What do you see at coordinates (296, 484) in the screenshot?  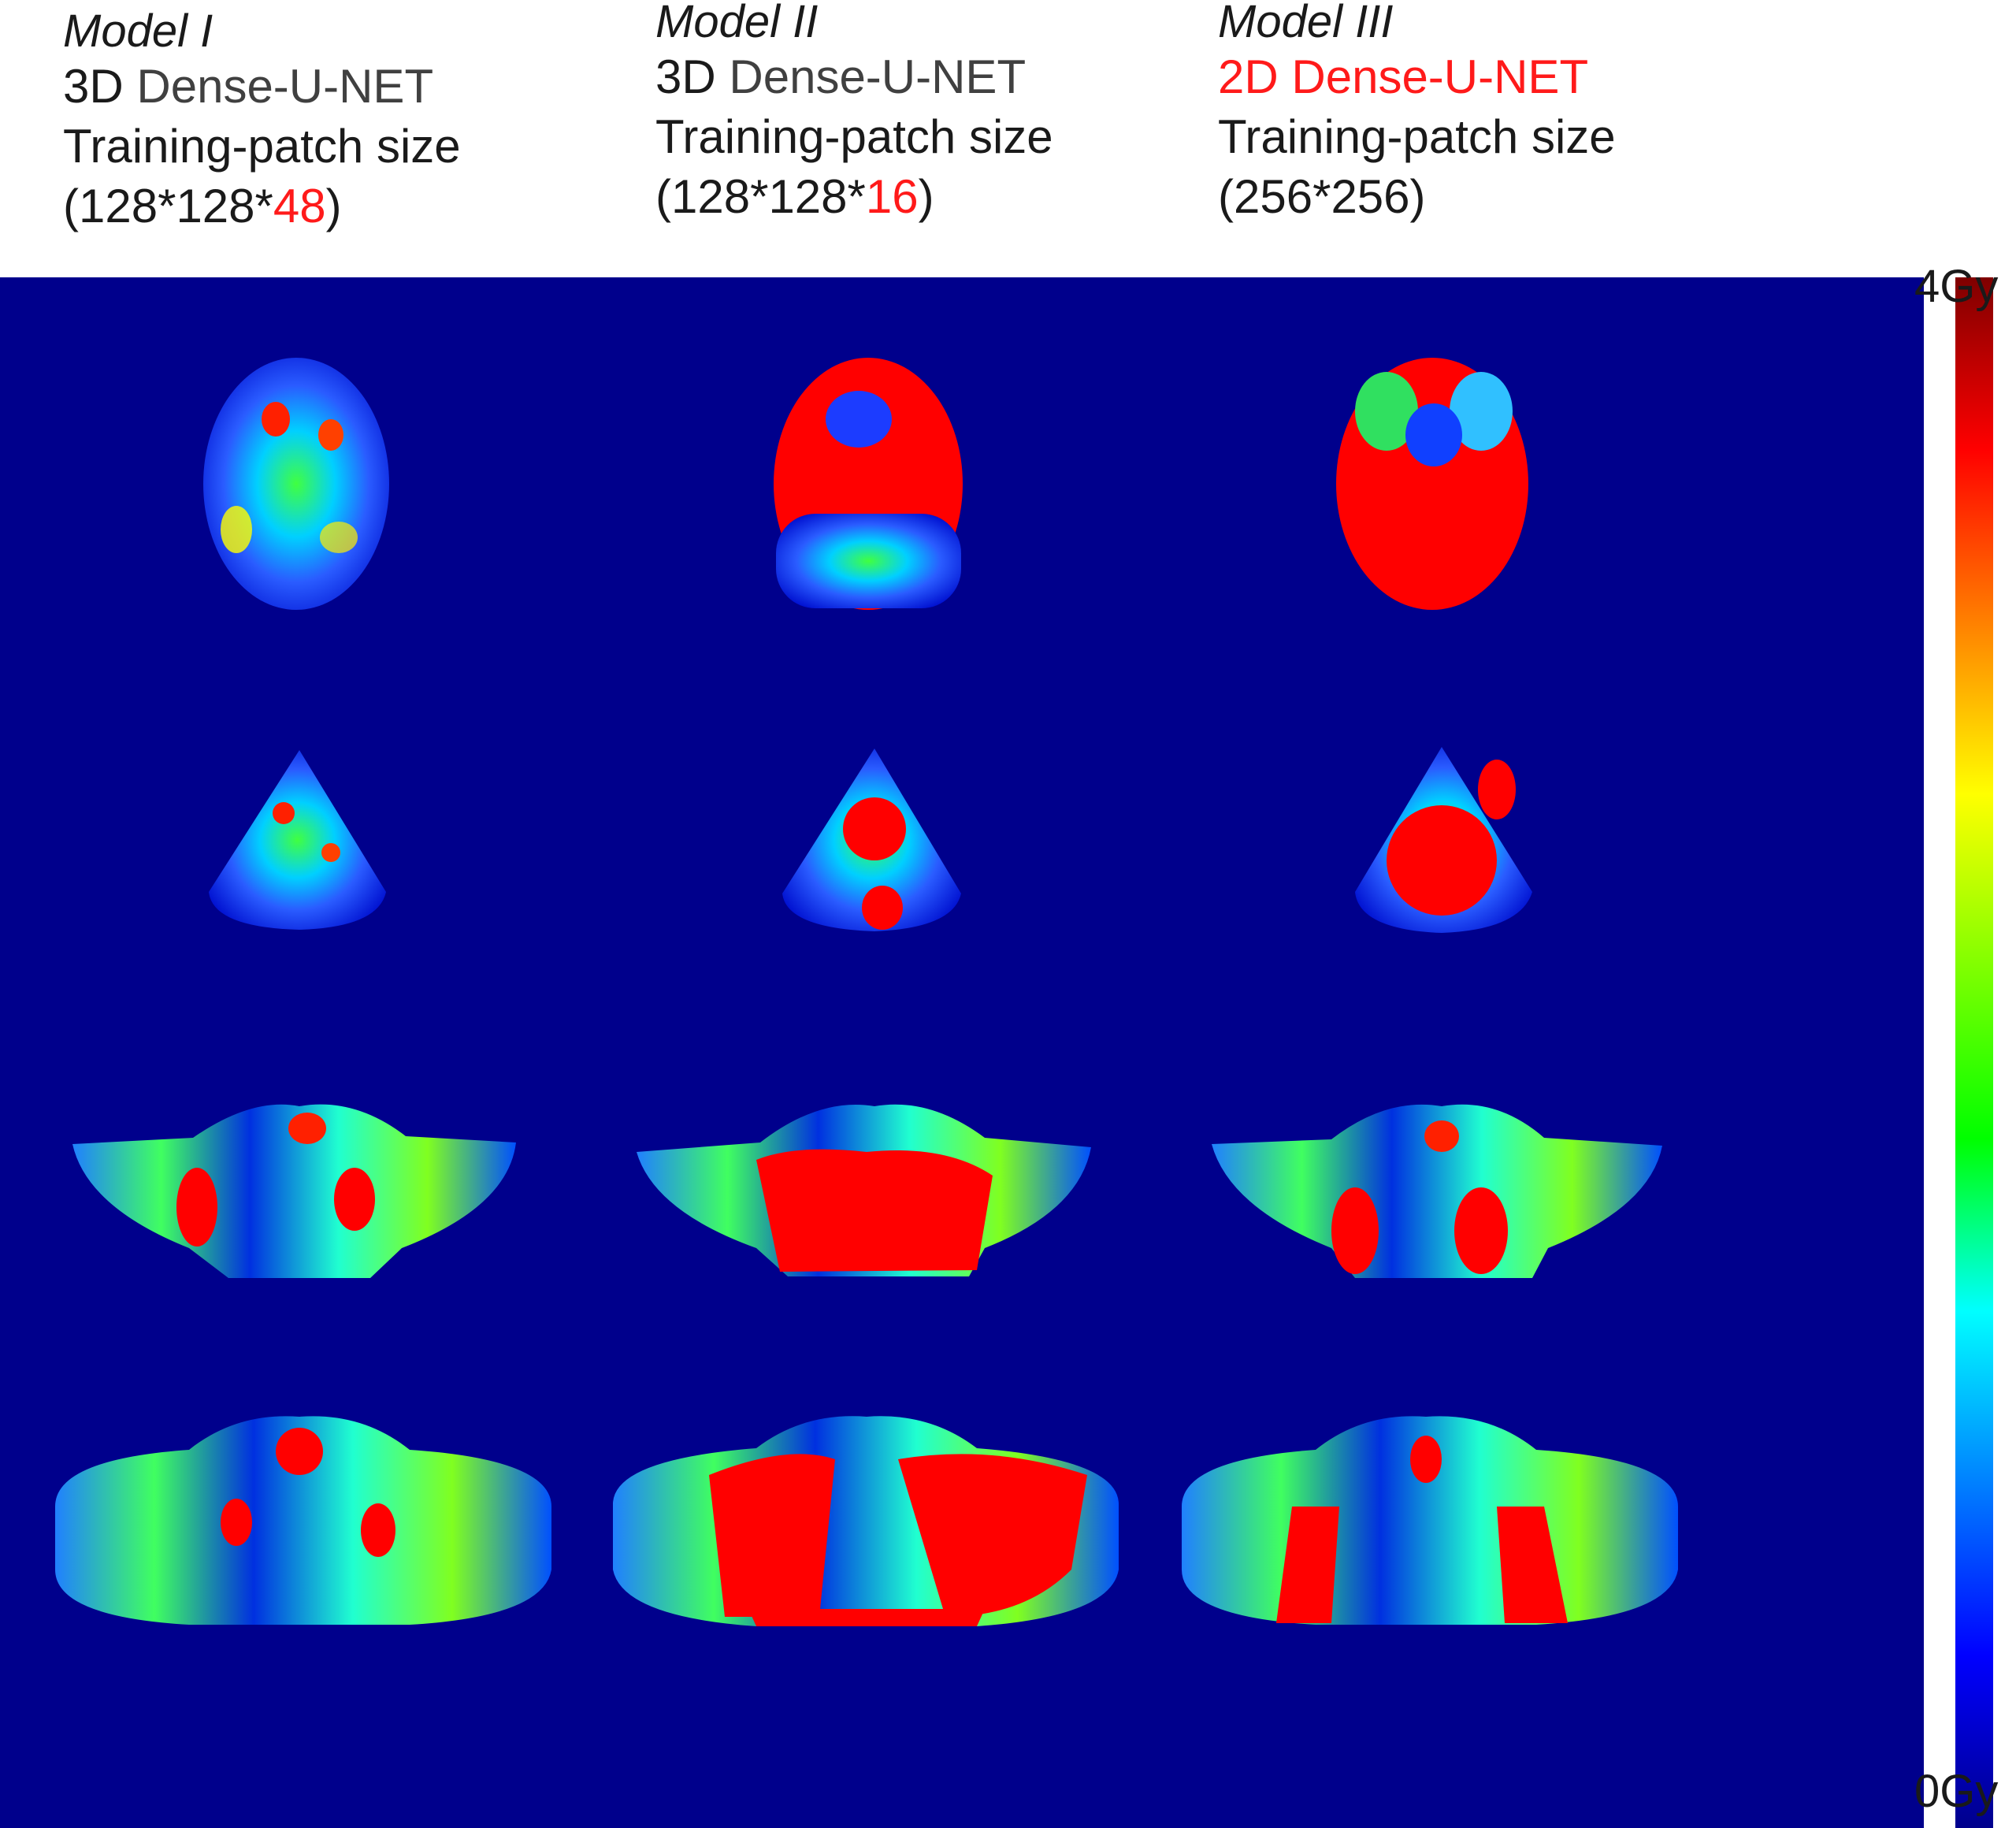 I see `dose-slice-model1-row1` at bounding box center [296, 484].